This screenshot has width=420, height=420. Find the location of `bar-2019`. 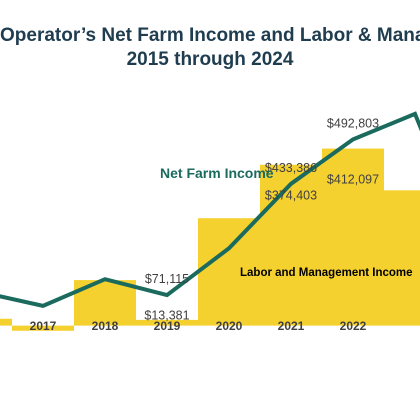

bar-2019 is located at coordinates (167, 322).